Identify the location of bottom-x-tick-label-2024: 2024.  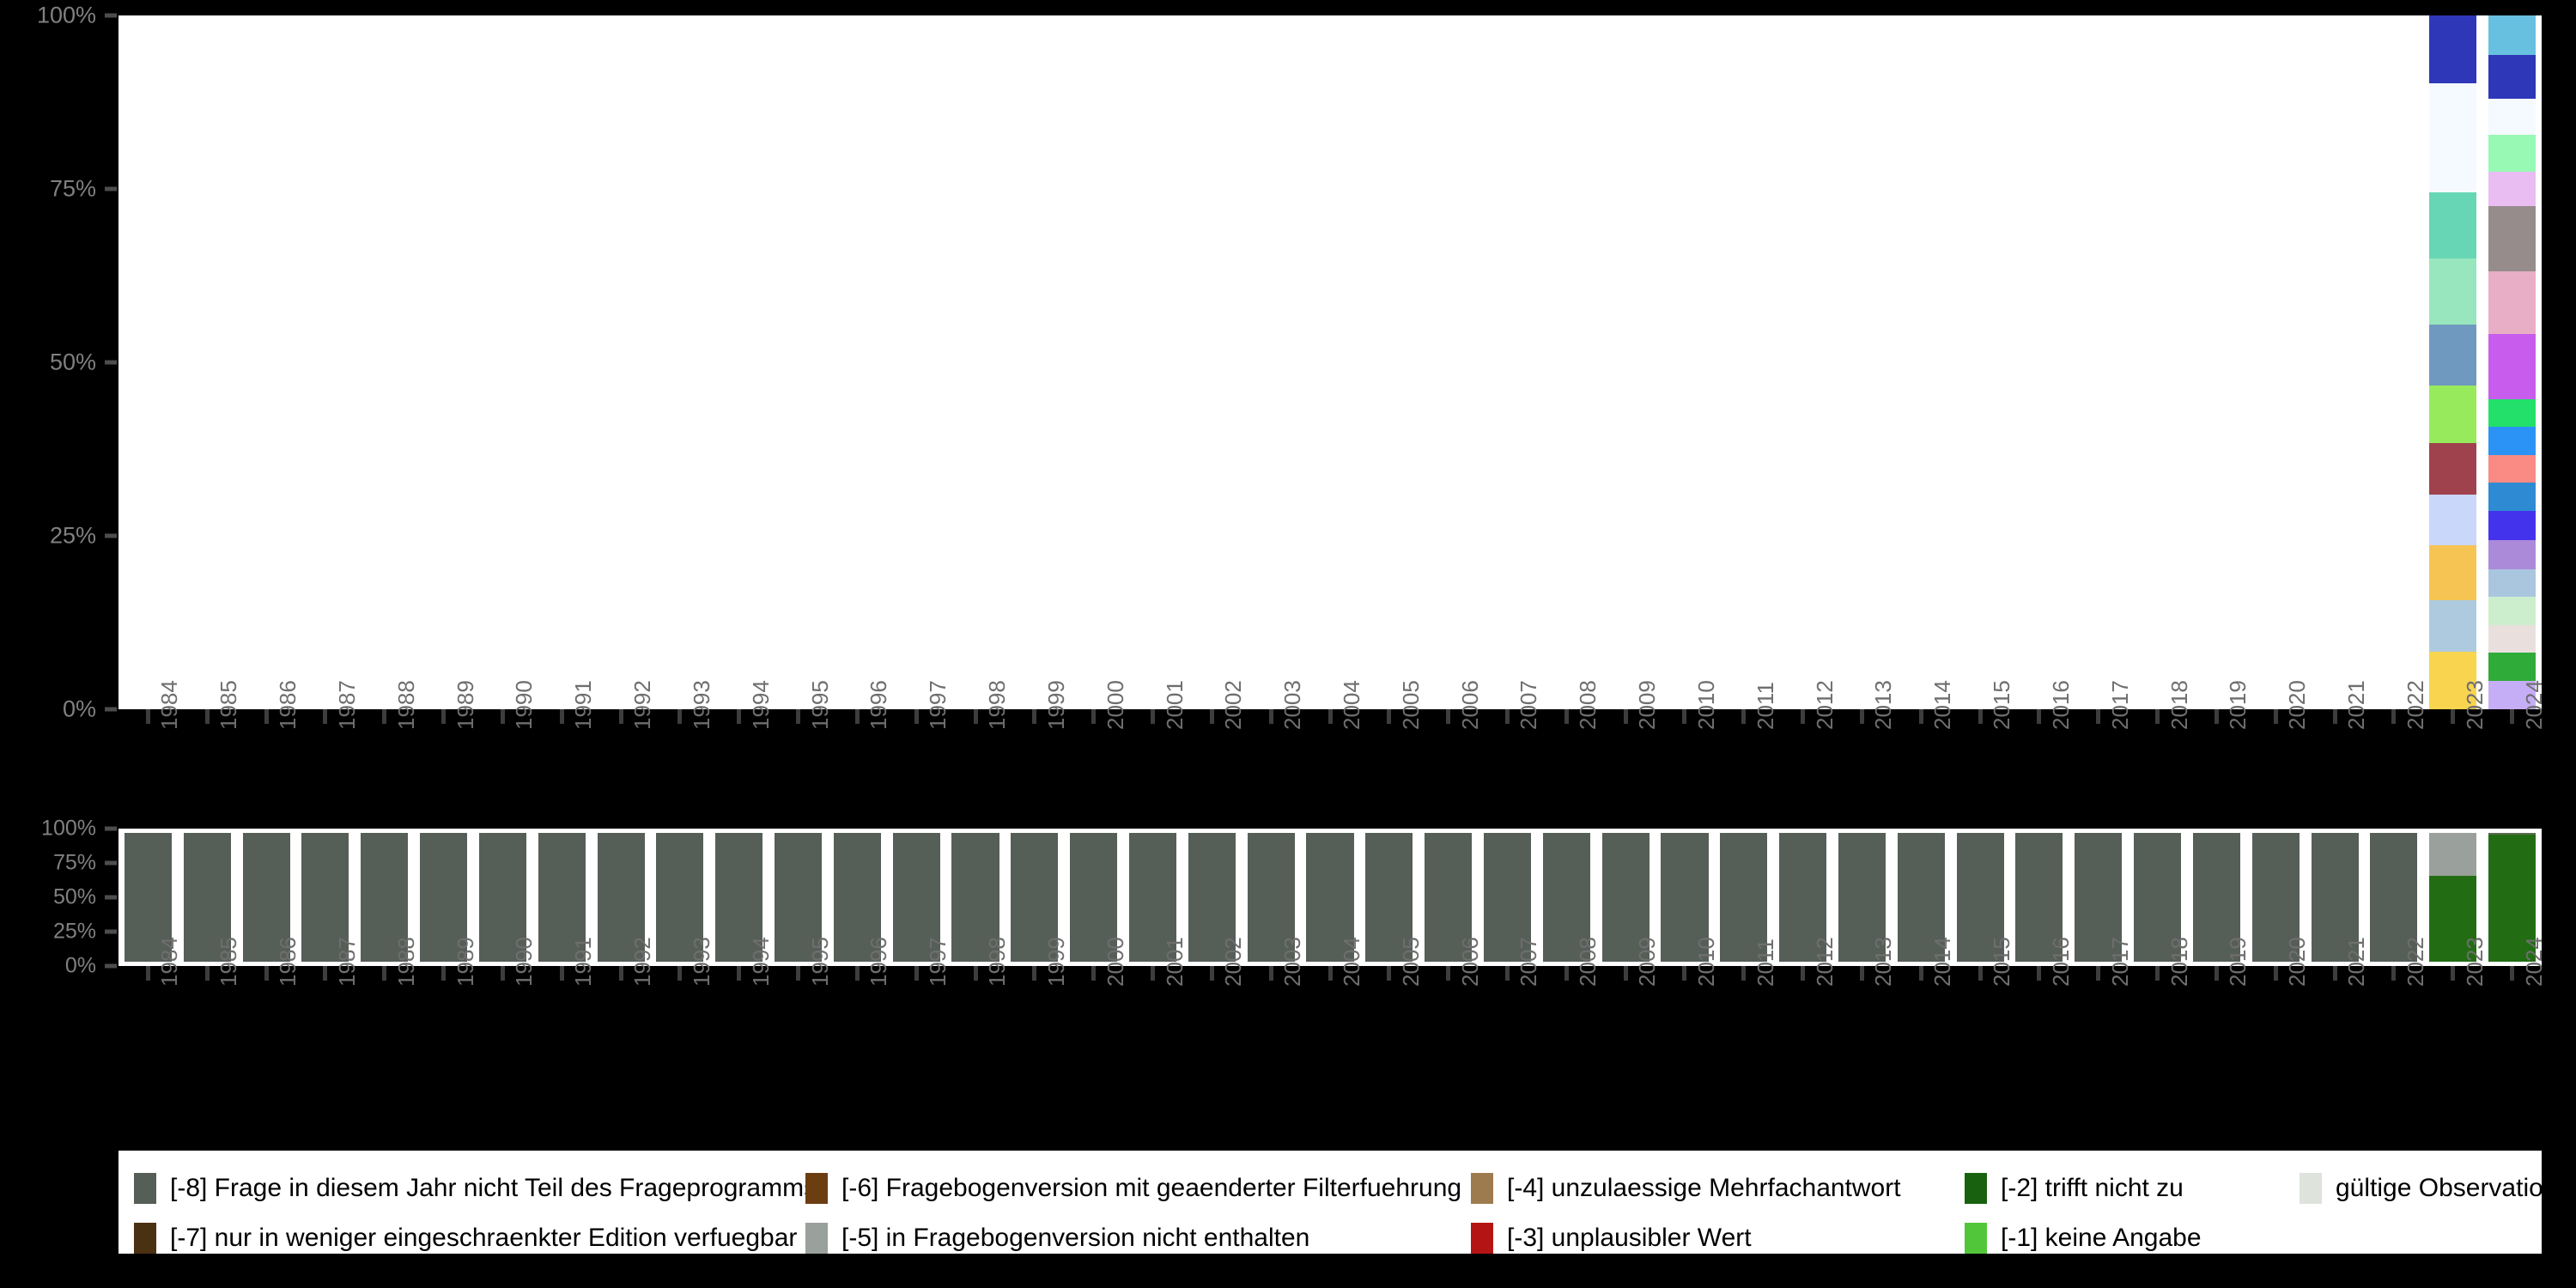
(2533, 962).